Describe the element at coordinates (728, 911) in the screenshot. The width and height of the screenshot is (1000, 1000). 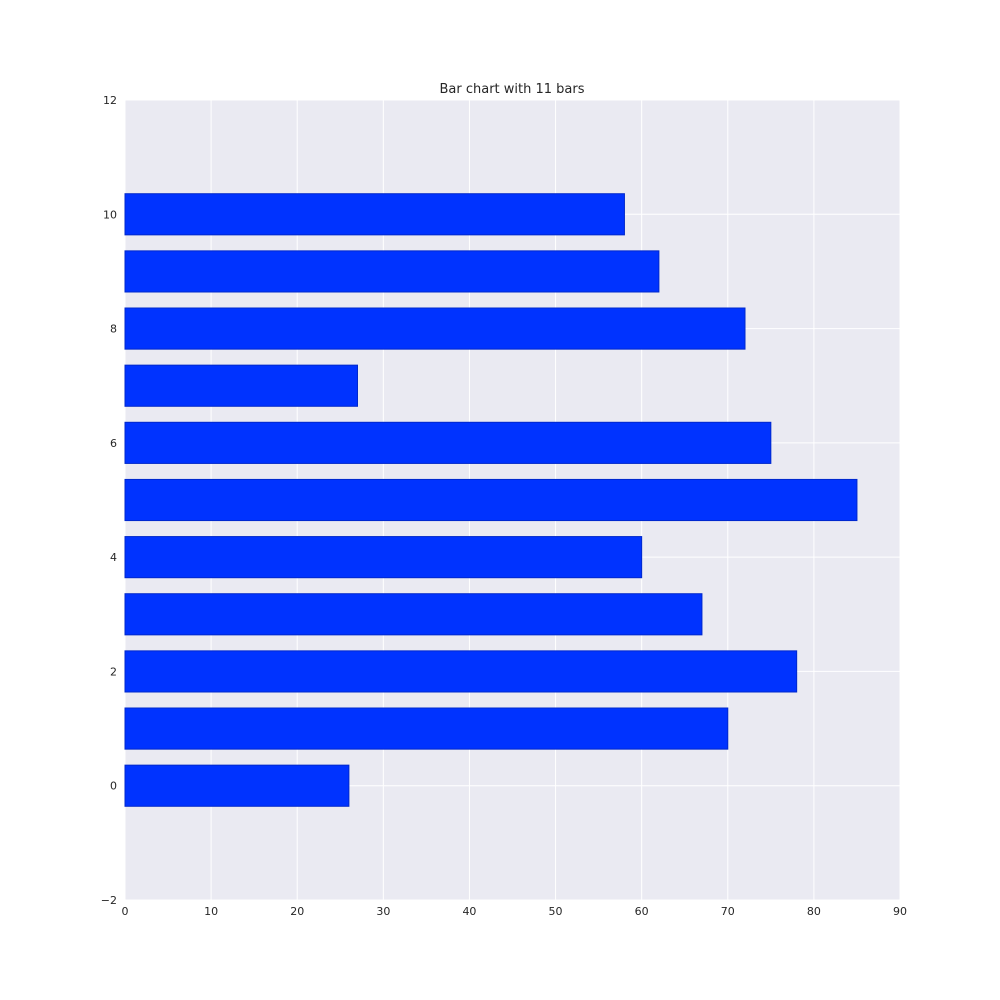
I see `x-tick-label: 70` at that location.